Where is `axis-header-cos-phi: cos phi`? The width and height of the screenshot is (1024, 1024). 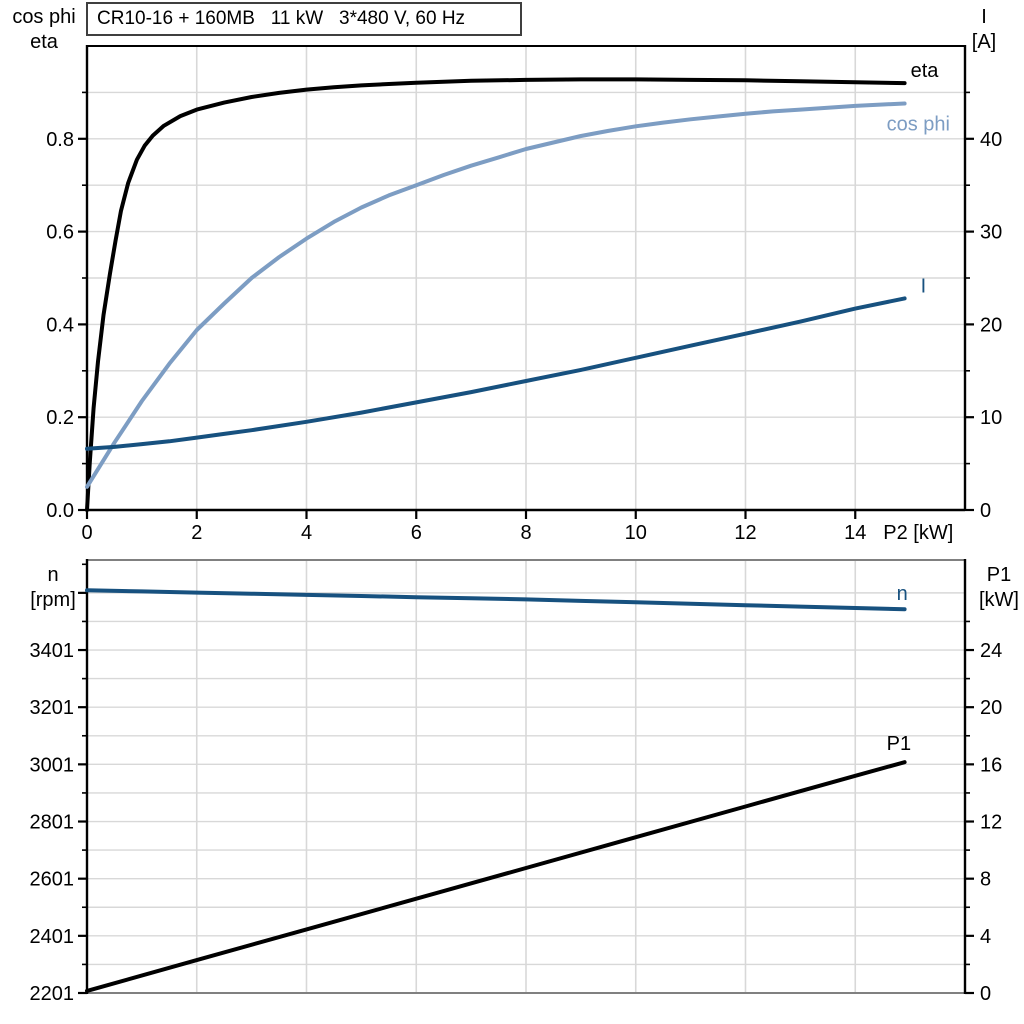 axis-header-cos-phi: cos phi is located at coordinates (44, 17).